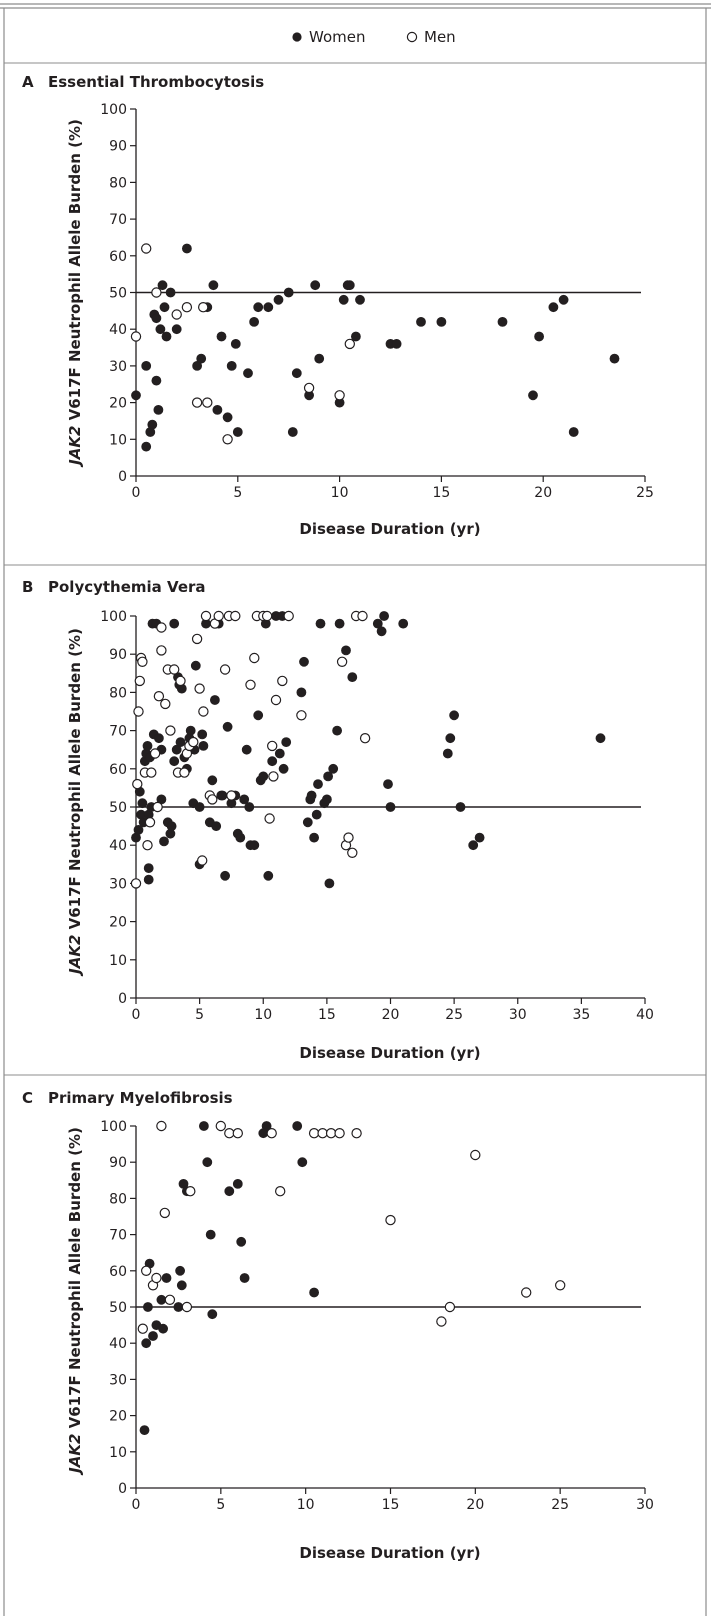  Describe the element at coordinates (337, 37) in the screenshot. I see `legend-women-label: Women` at that location.